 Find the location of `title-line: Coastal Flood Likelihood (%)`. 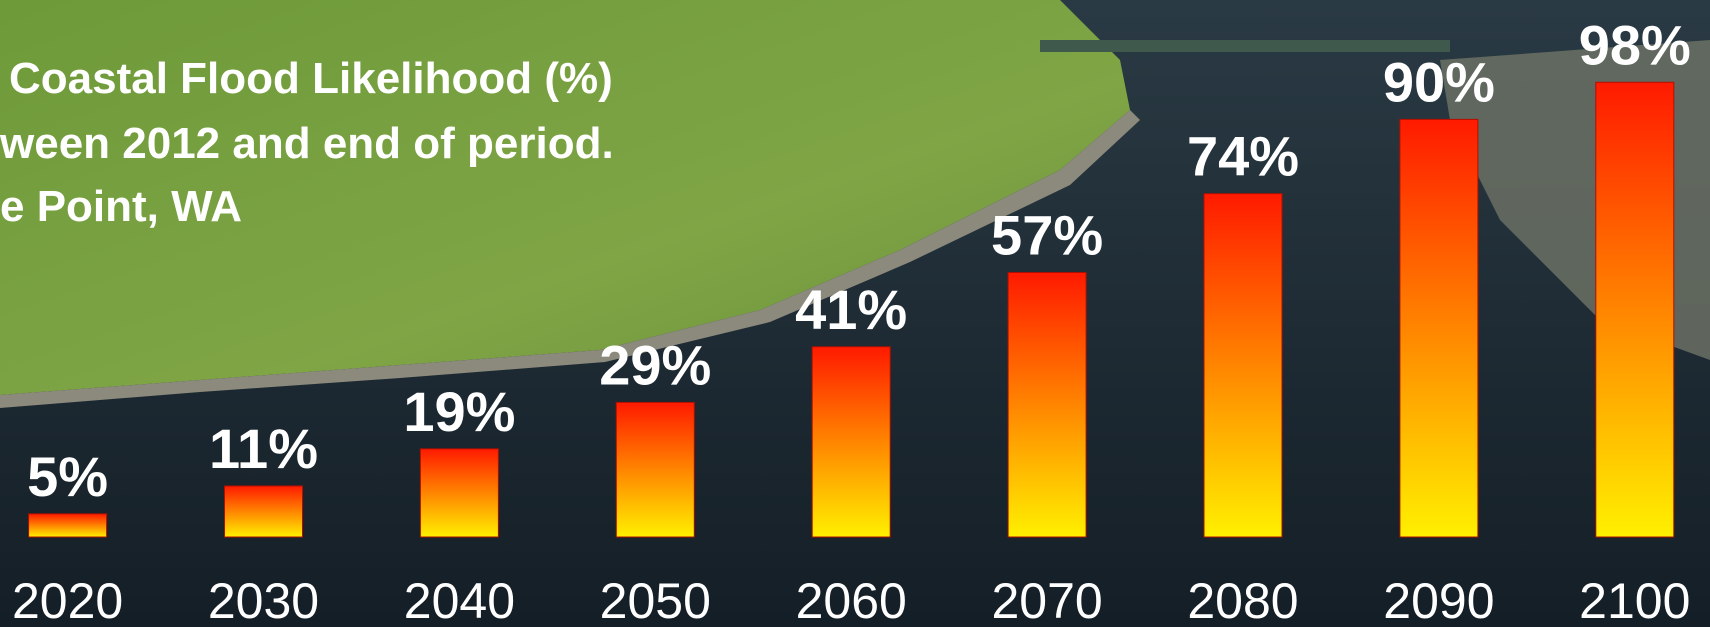

title-line: Coastal Flood Likelihood (%) is located at coordinates (311, 78).